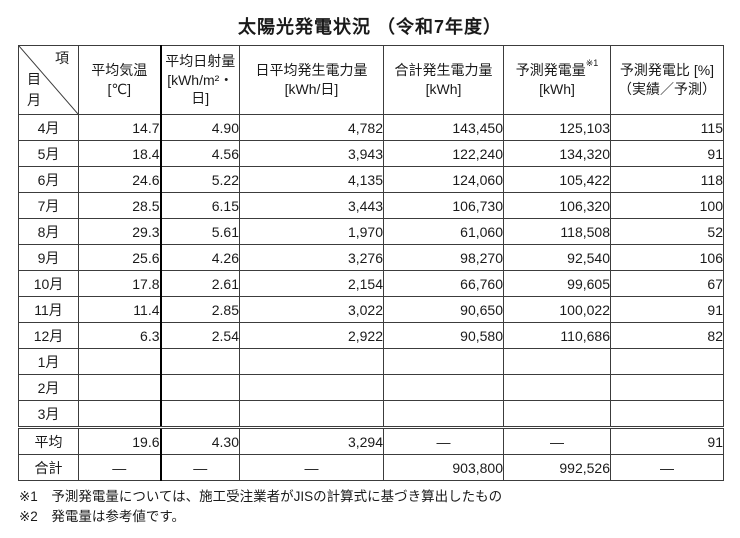 This screenshot has width=740, height=538. I want to click on corner-label-month: 月, so click(34, 100).